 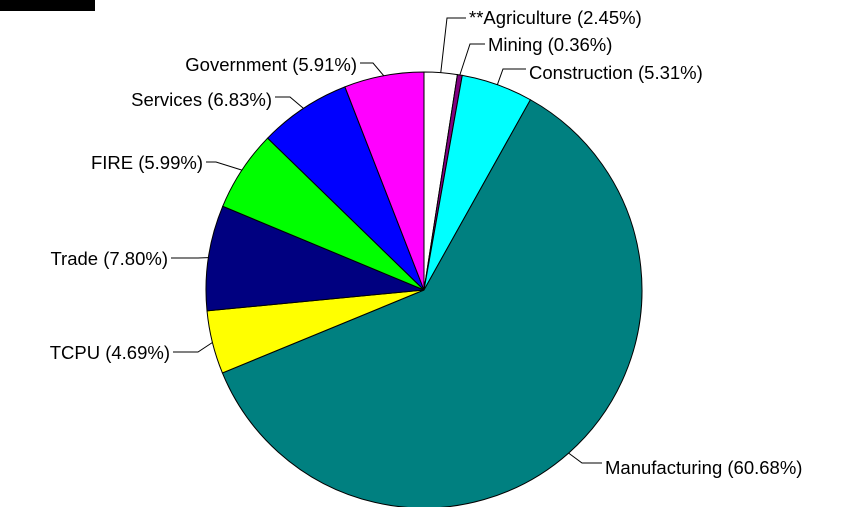 I want to click on slice-label: FIRE (5.99%), so click(x=147, y=162).